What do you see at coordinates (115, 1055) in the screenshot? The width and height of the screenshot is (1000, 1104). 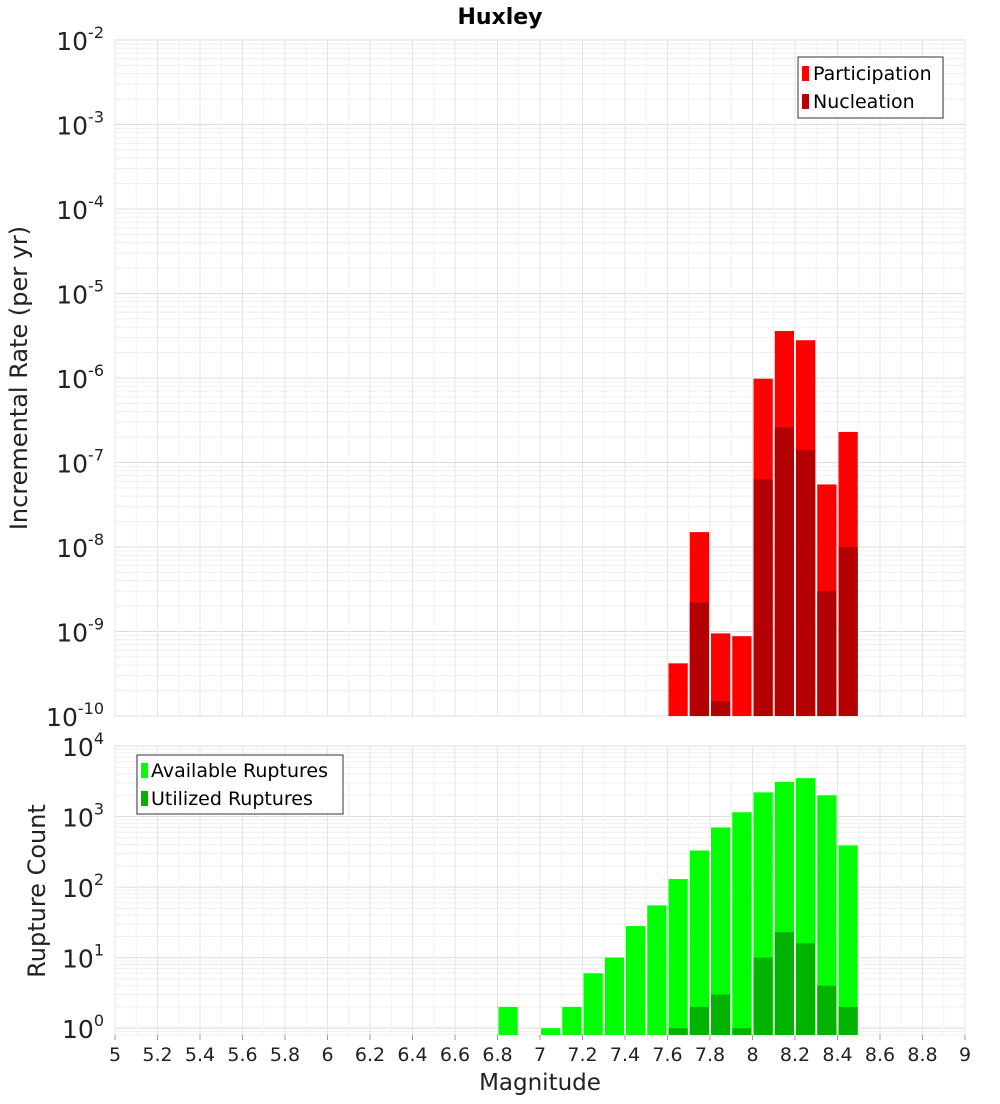 I see `x-tick-label: 5` at bounding box center [115, 1055].